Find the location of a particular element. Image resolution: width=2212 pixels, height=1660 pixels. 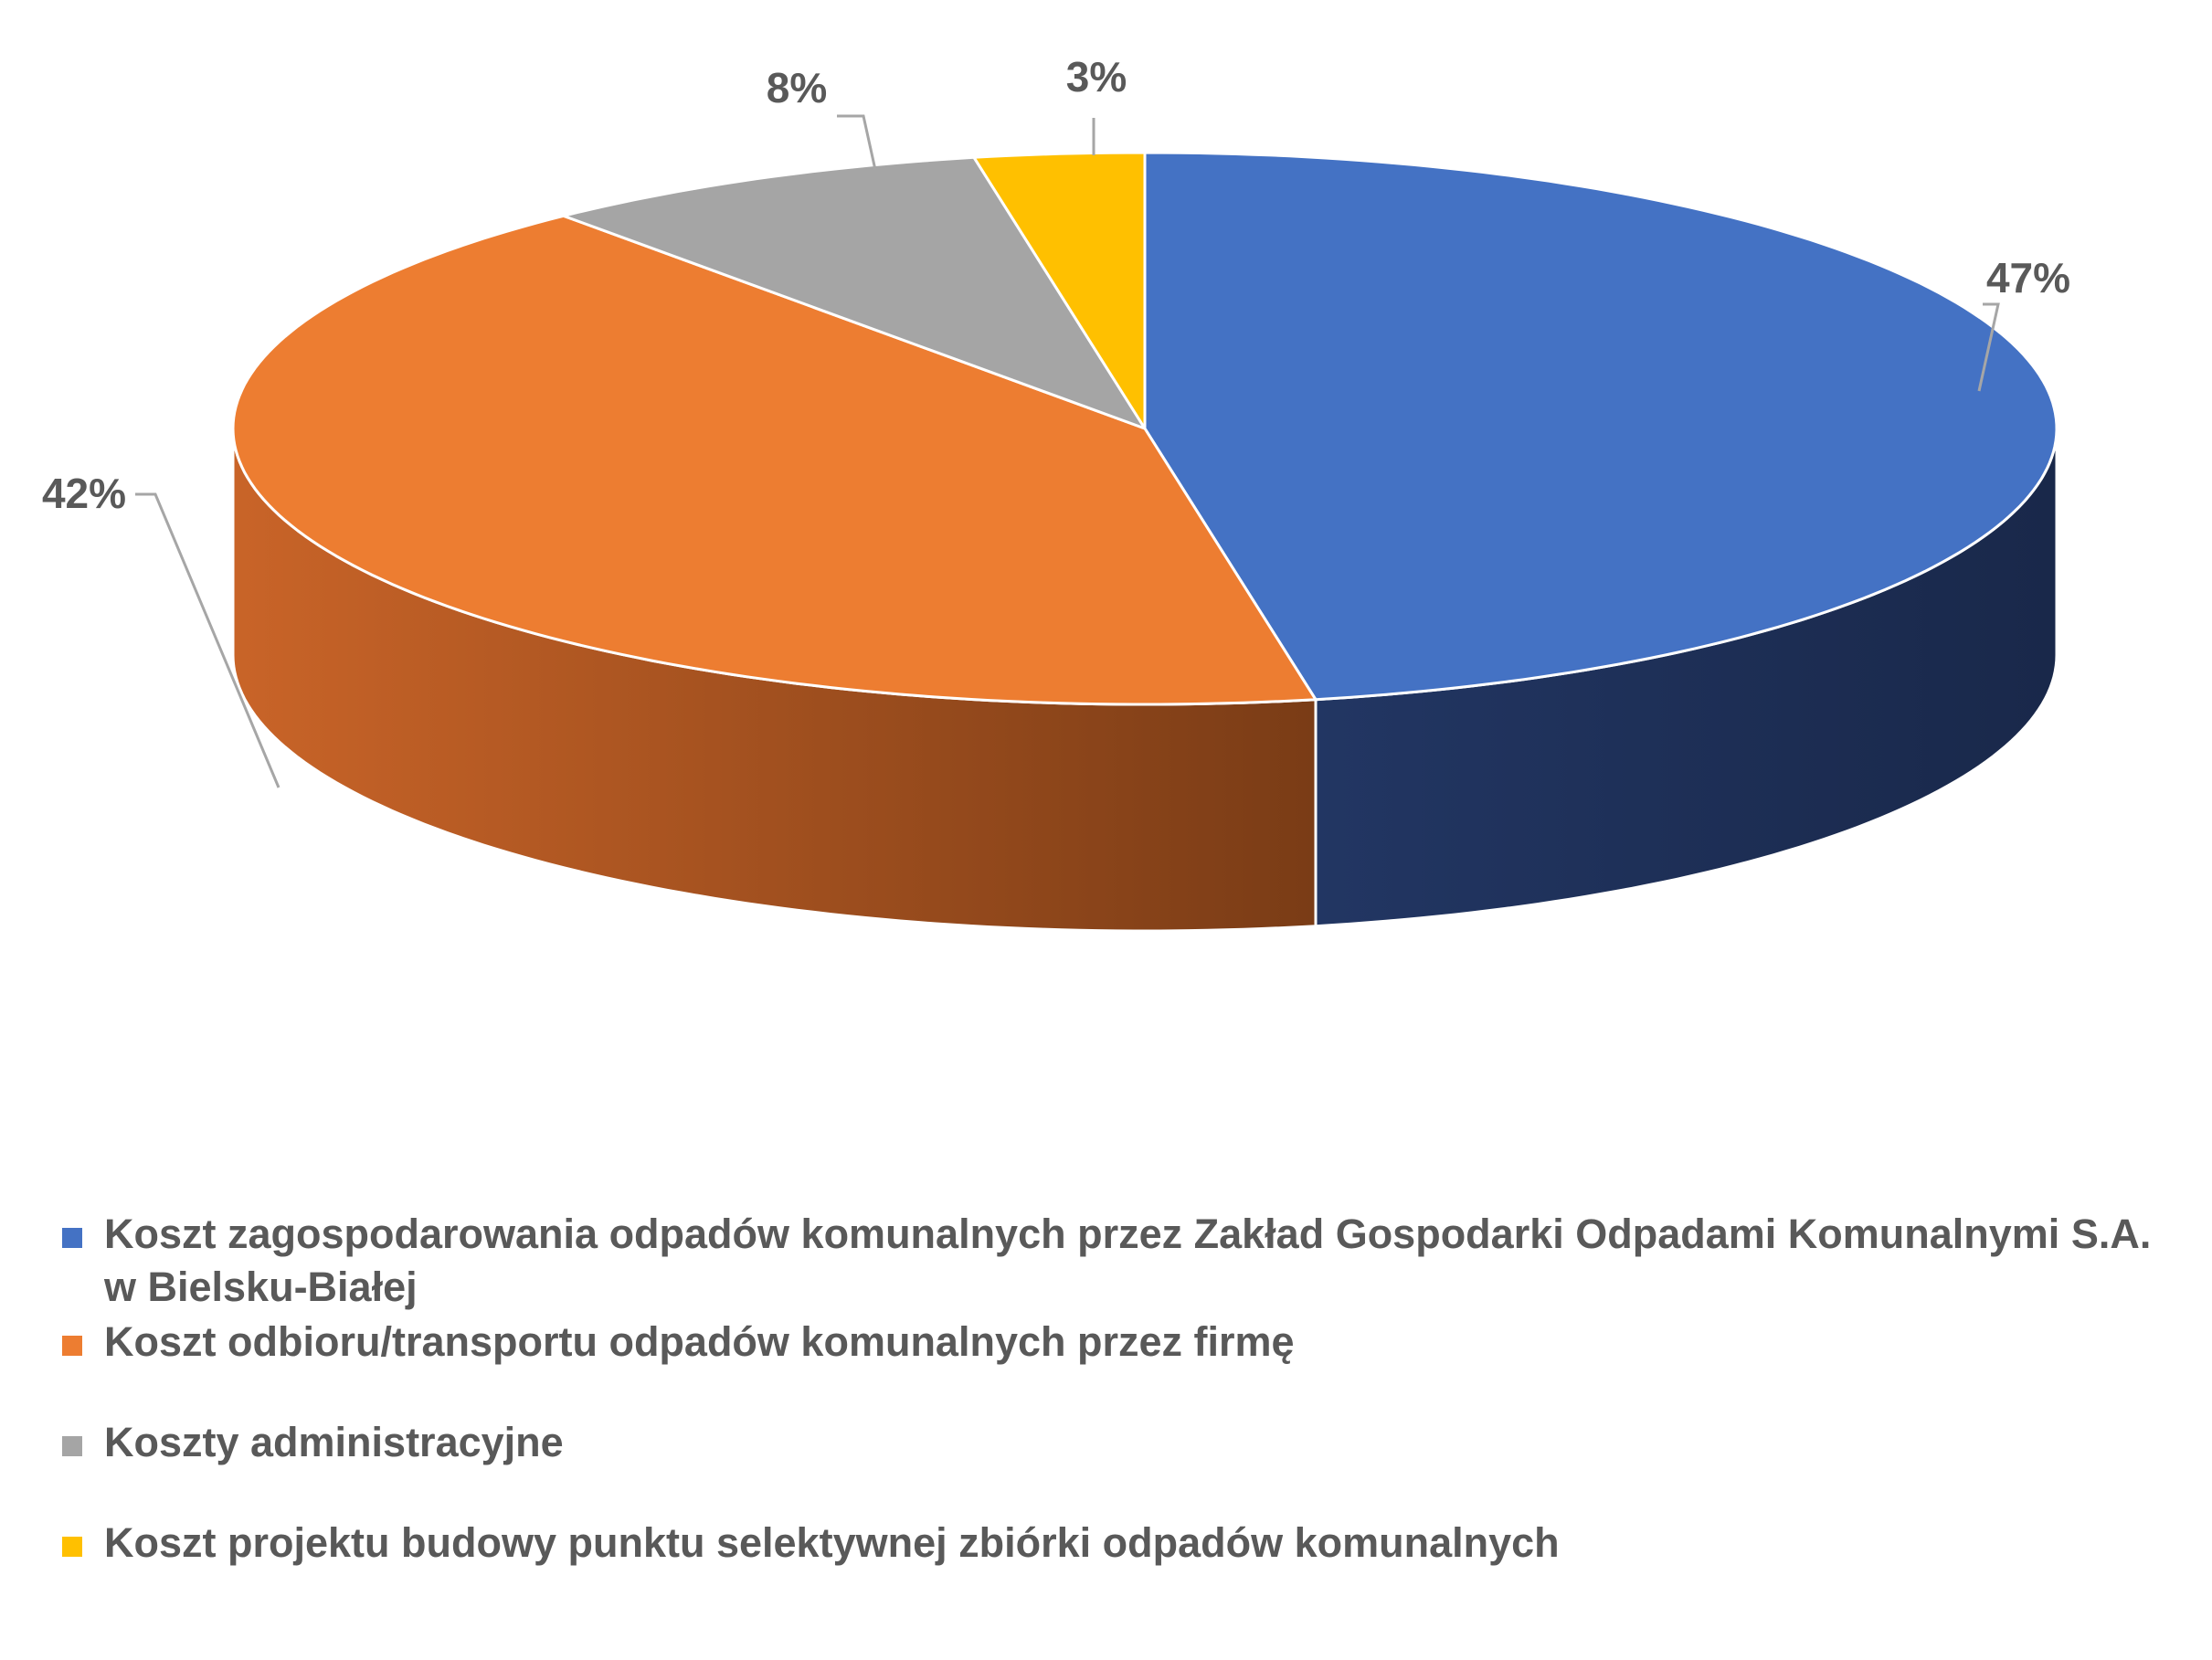

data-label: 47% is located at coordinates (2028, 277).